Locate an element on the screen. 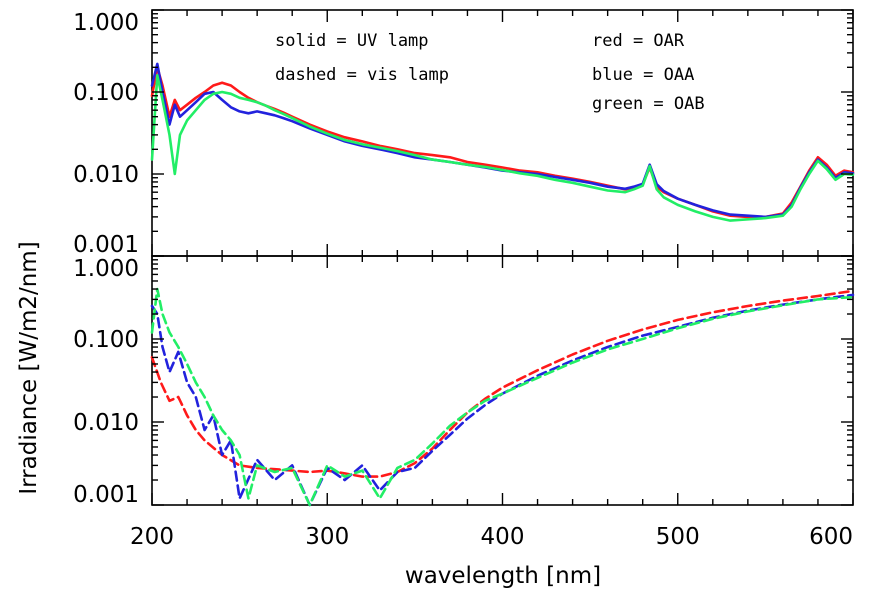  x-tick-label: 500 is located at coordinates (678, 537).